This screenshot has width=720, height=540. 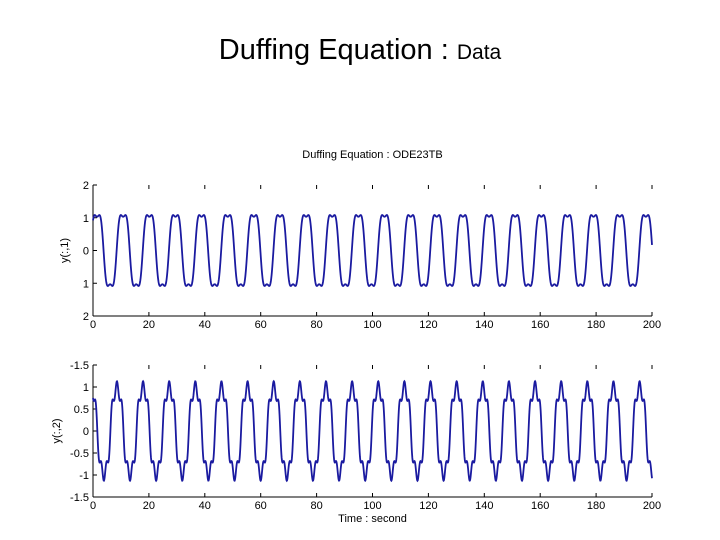 I want to click on slide-title-main: Duffing Equation :, so click(x=337, y=50).